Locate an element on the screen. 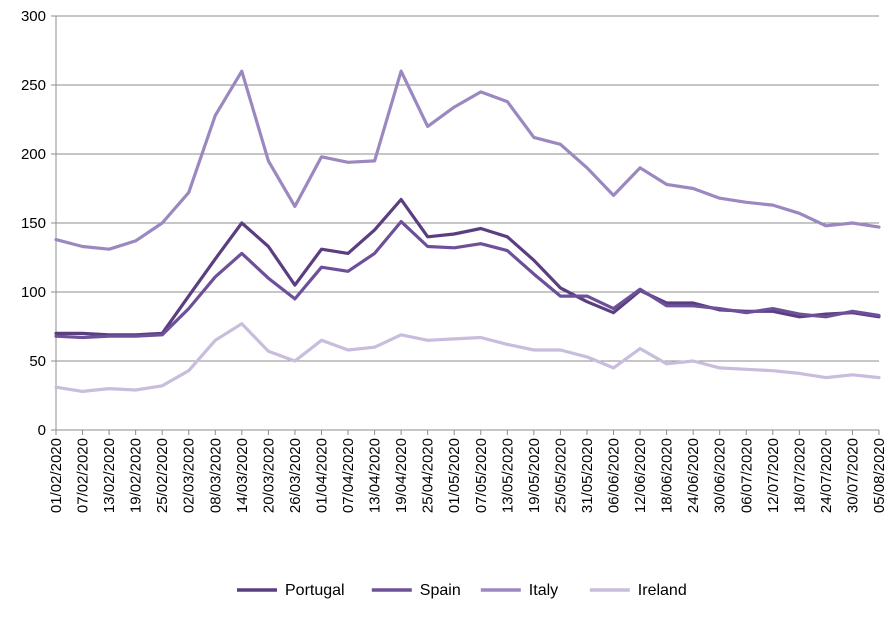  y-tick-label: 100 is located at coordinates (33, 292).